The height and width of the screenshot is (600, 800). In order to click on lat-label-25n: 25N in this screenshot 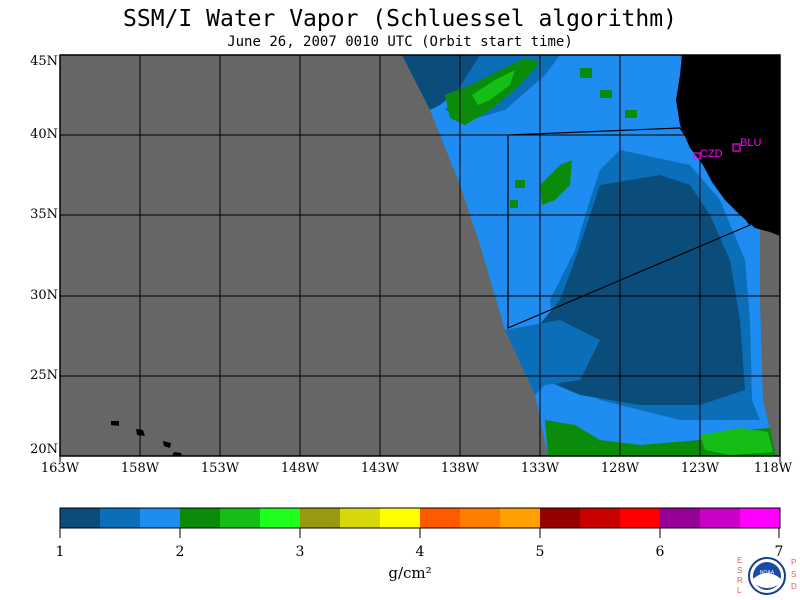, I will do `click(44, 375)`.